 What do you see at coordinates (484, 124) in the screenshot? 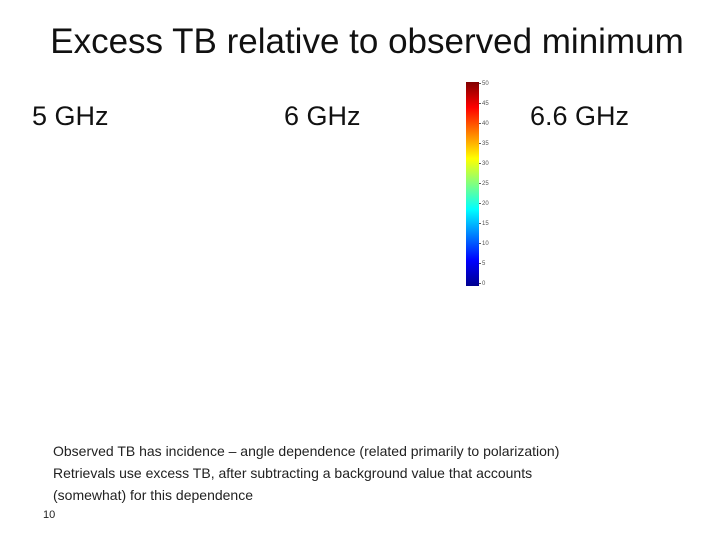
I see `colorbar-tick-label: 40` at bounding box center [484, 124].